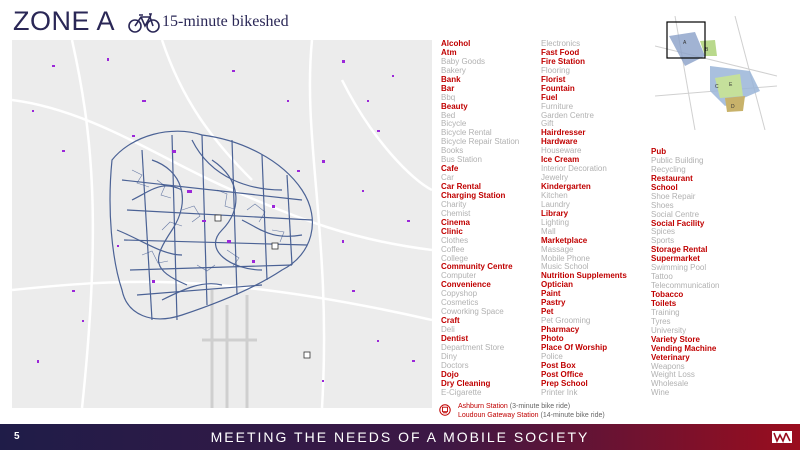  Describe the element at coordinates (660, 393) in the screenshot. I see `amenity-item: Wine` at that location.